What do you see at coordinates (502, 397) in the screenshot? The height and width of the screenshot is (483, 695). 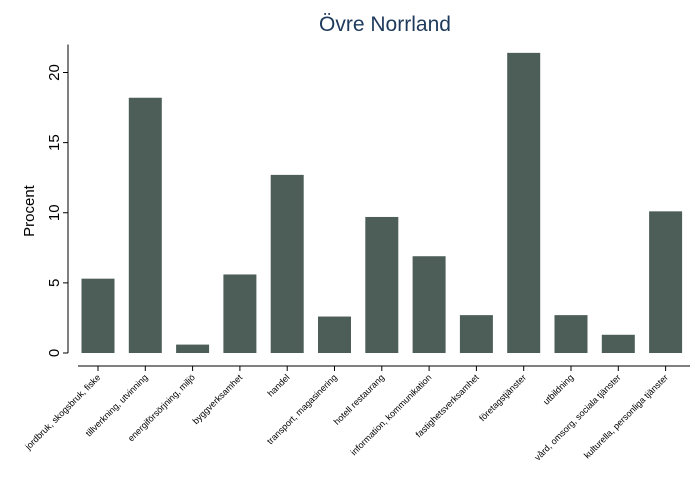 I see `x-tick-label: företagstjänster` at bounding box center [502, 397].